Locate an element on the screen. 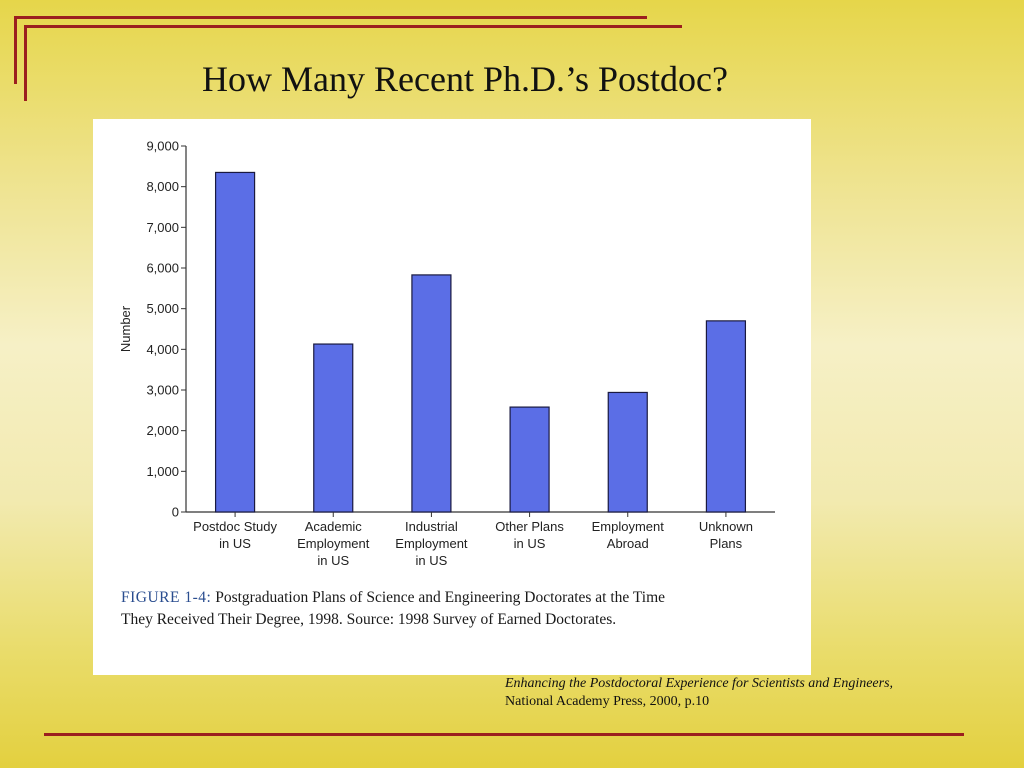  y-tick-label: 2,000 is located at coordinates (162, 430).